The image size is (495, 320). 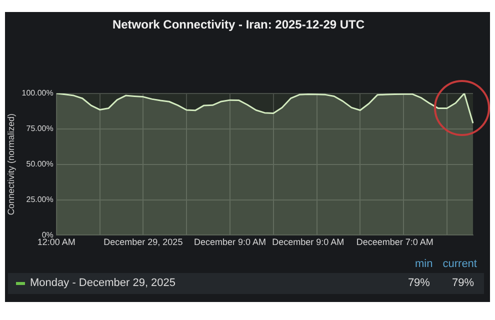 I want to click on y-tick-label: 75.00%, so click(x=40, y=129).